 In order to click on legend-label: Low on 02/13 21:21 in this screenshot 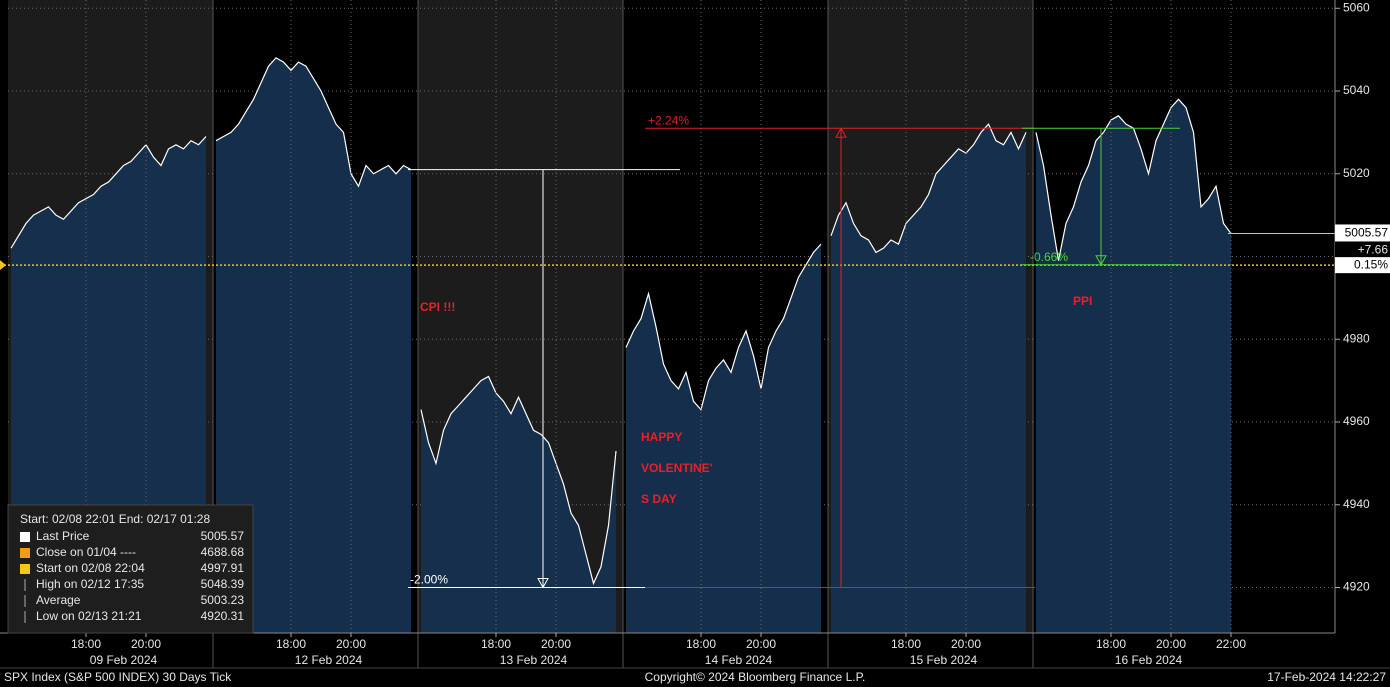, I will do `click(89, 616)`.